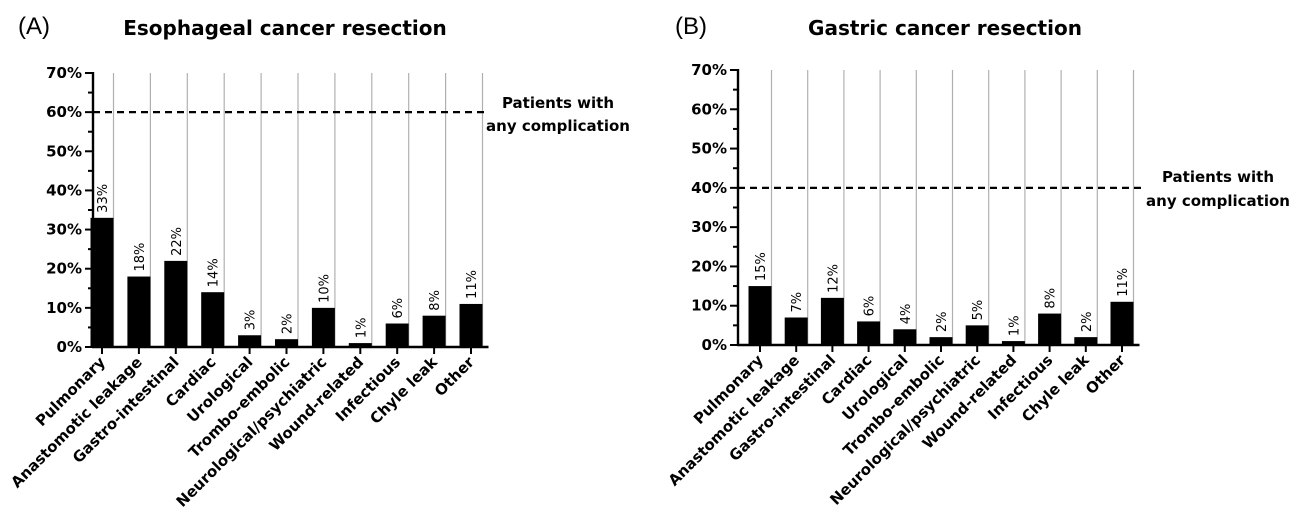  Describe the element at coordinates (214, 272) in the screenshot. I see `data-label: 14%` at that location.